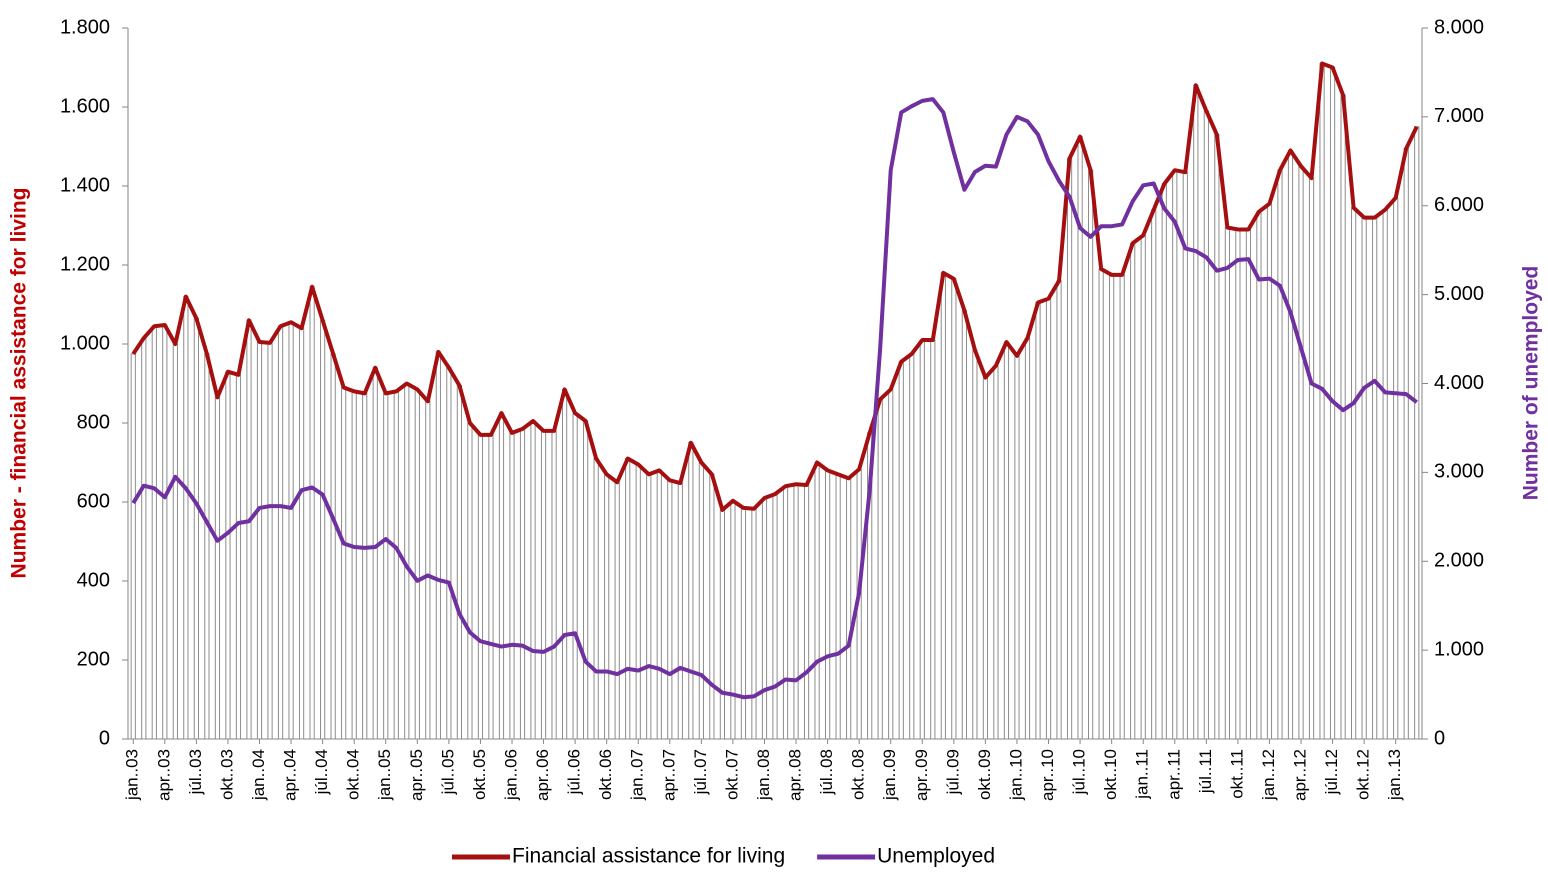 The height and width of the screenshot is (872, 1548). What do you see at coordinates (1439, 738) in the screenshot?
I see `y2-tick-label: 0` at bounding box center [1439, 738].